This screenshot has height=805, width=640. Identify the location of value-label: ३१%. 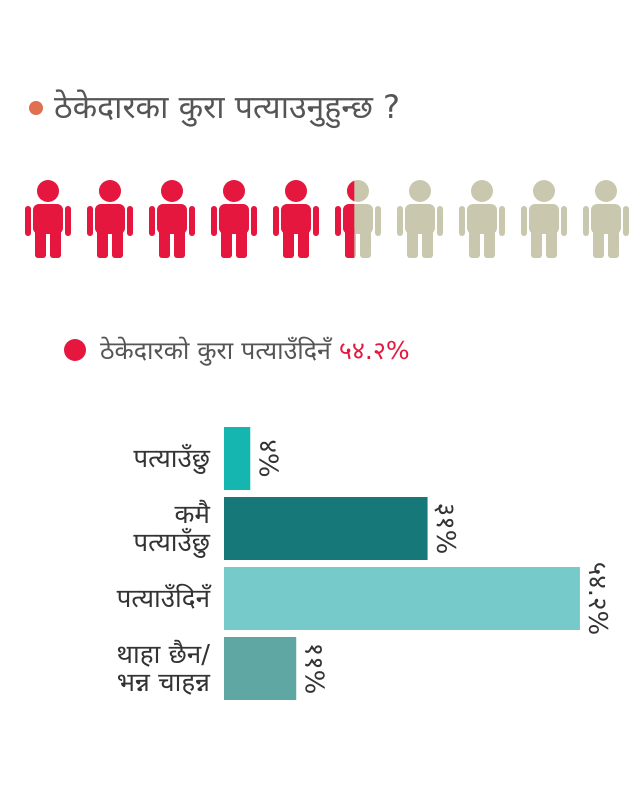
(445, 529).